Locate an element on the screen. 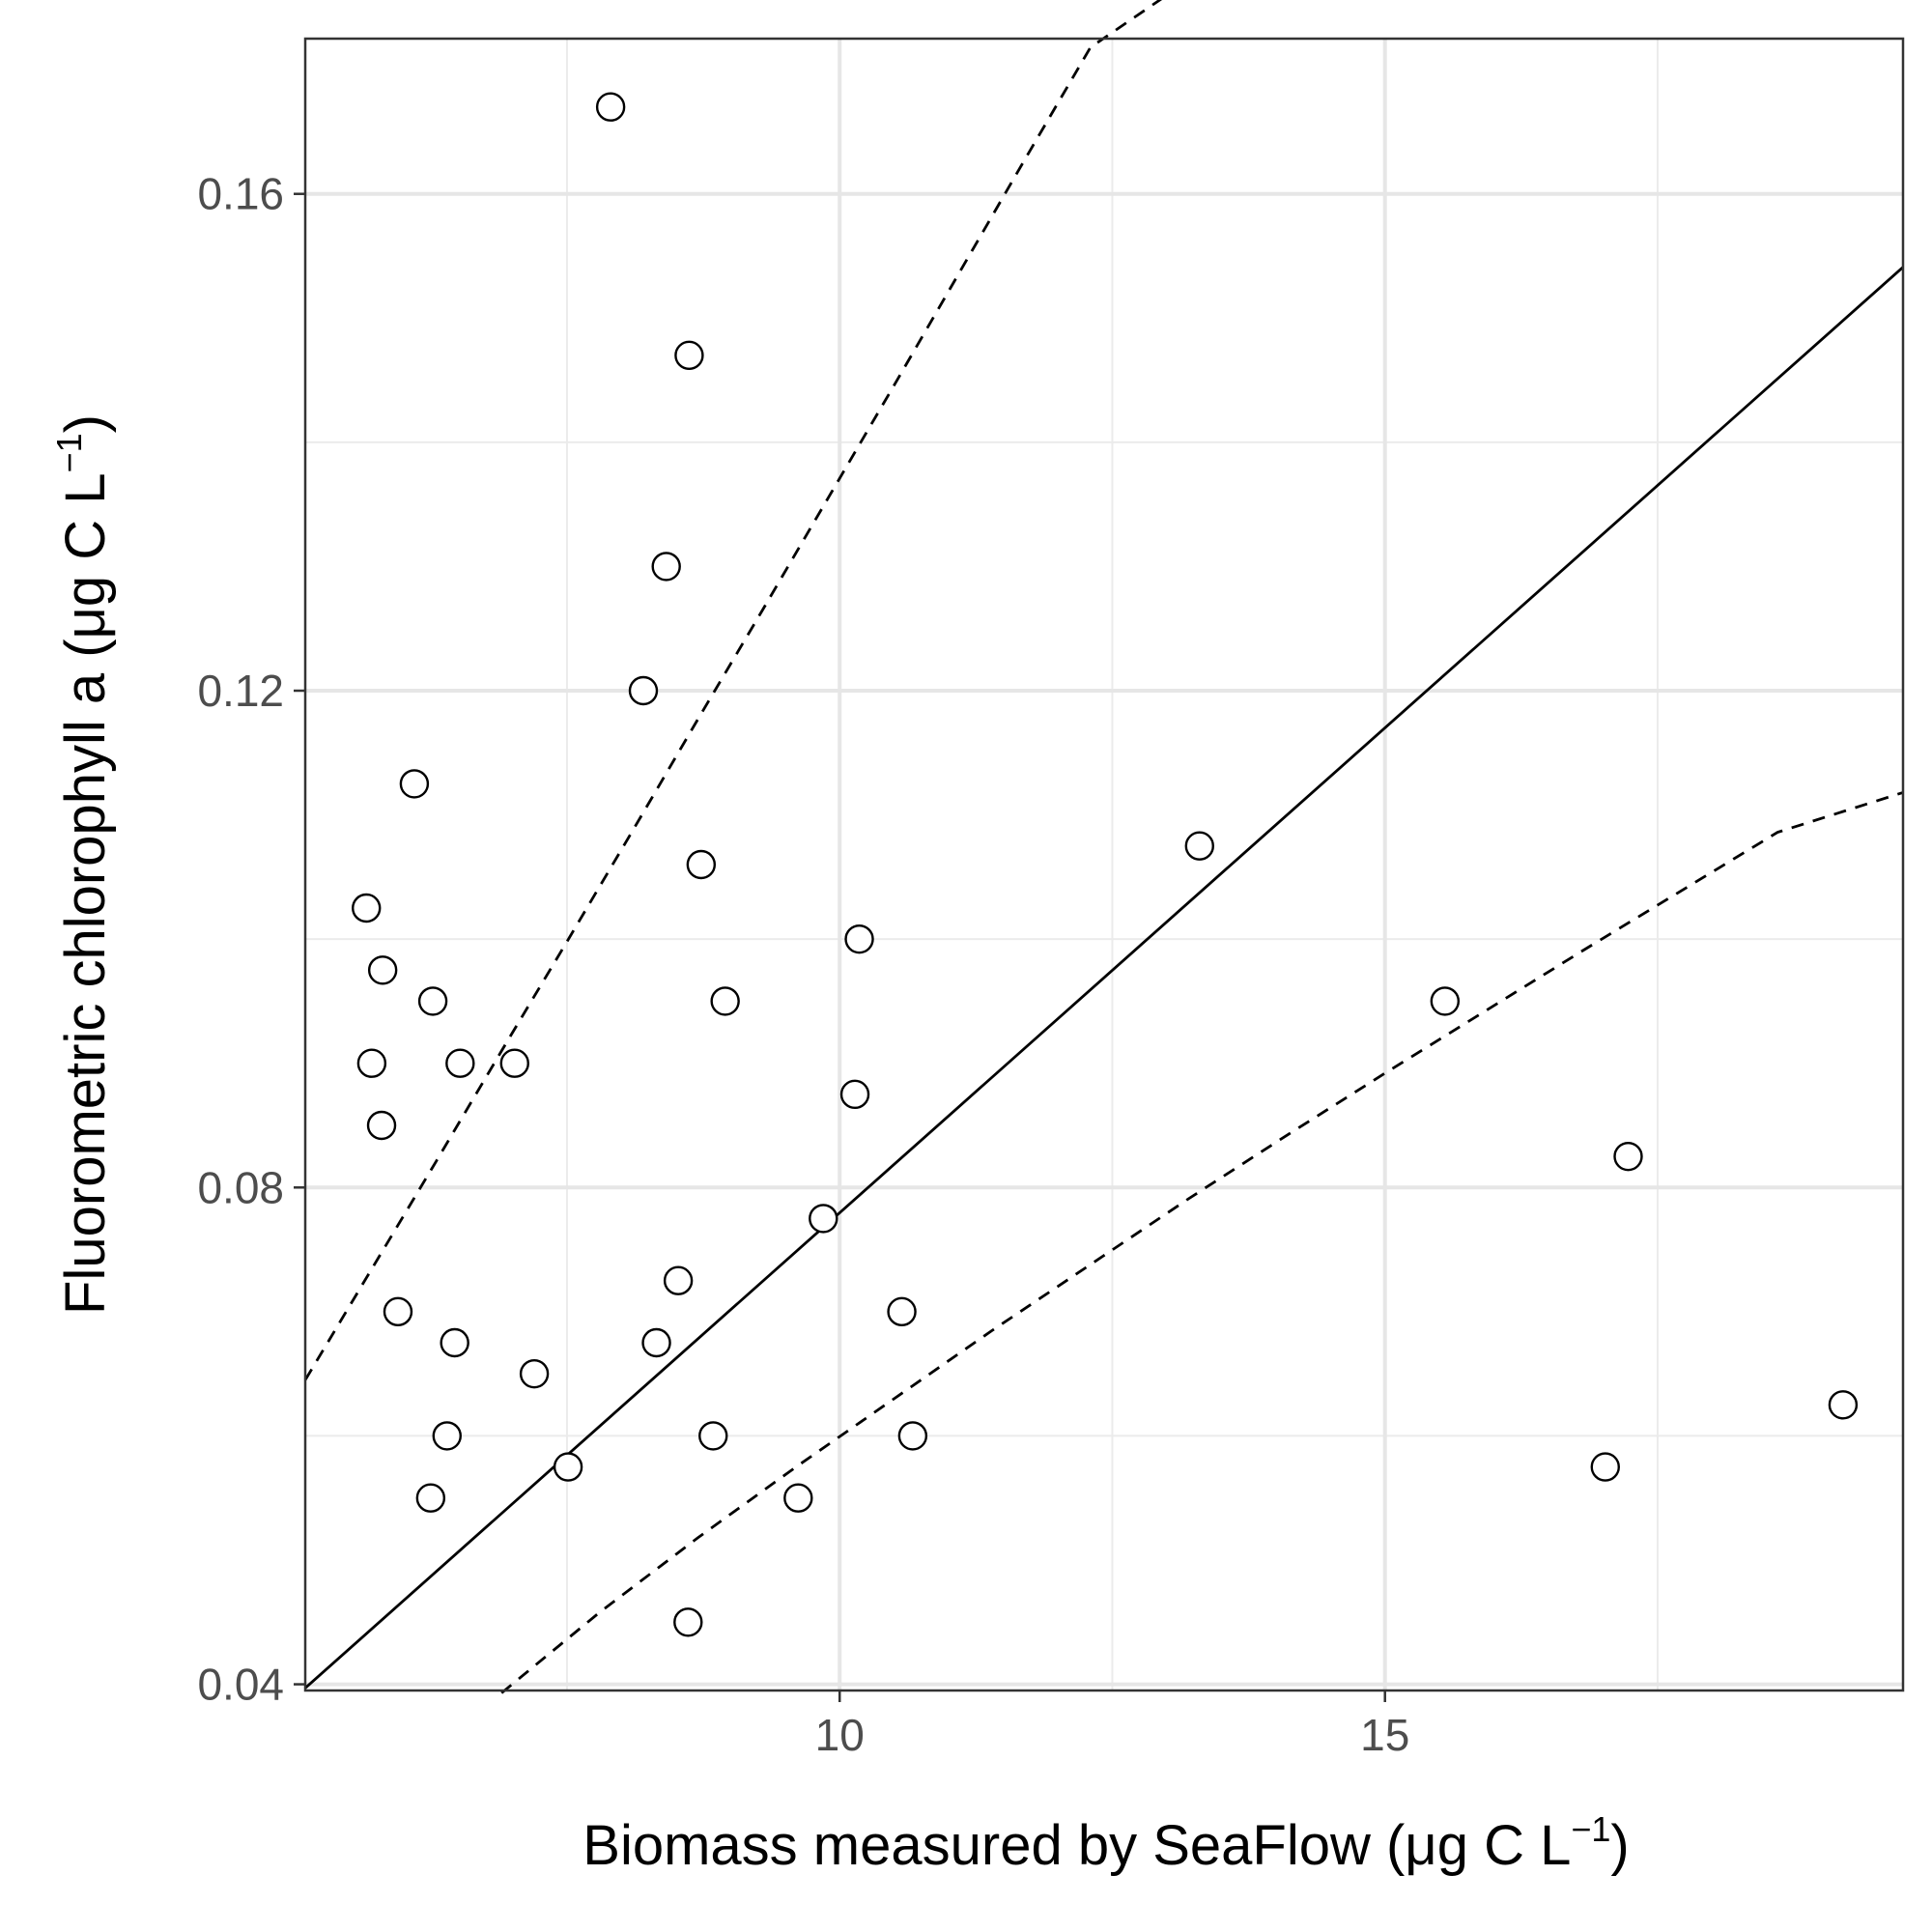 This screenshot has height=1932, width=1932. y-tick-label: 0.08 is located at coordinates (240, 1187).